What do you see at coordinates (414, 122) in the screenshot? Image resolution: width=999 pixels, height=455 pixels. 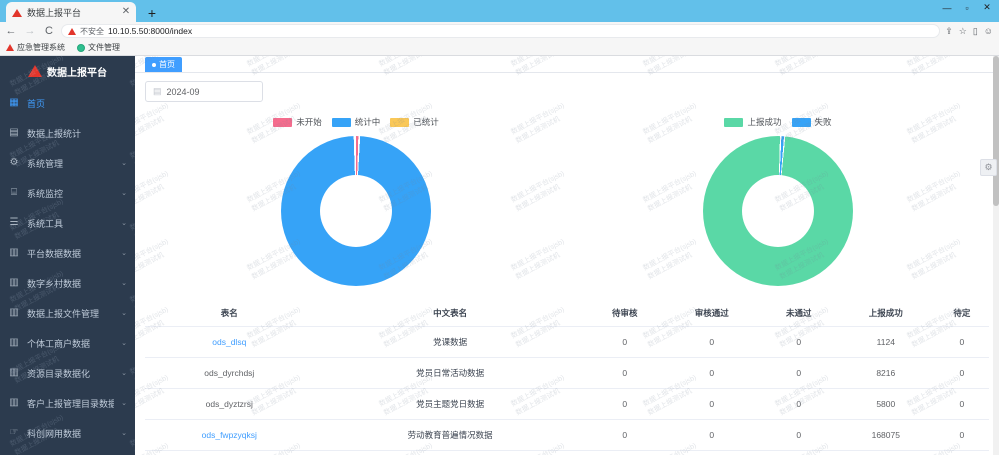 I see `legend-item: 已统计` at bounding box center [414, 122].